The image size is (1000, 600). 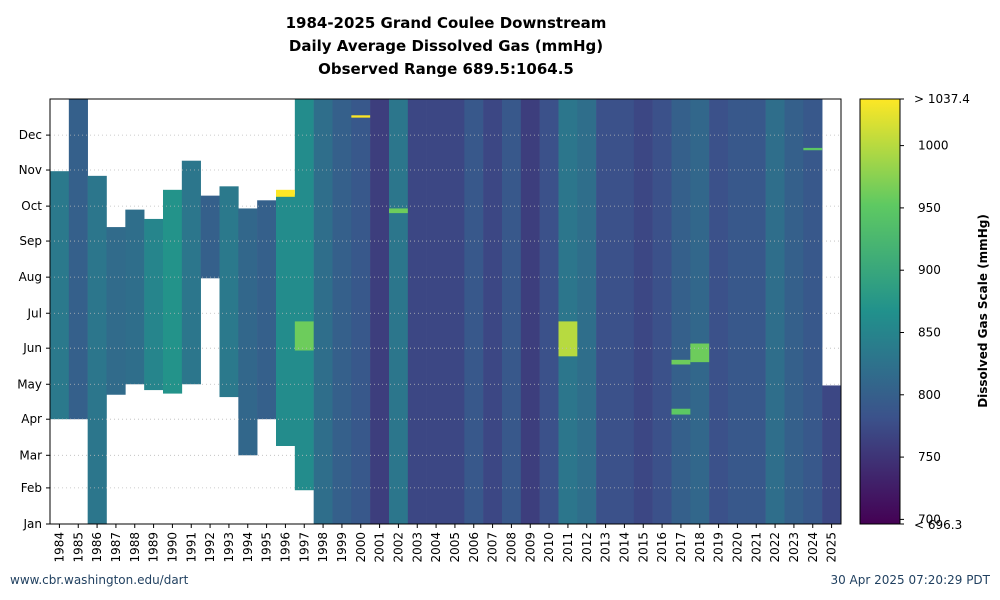 I want to click on x-tick-label: 2010, so click(x=549, y=547).